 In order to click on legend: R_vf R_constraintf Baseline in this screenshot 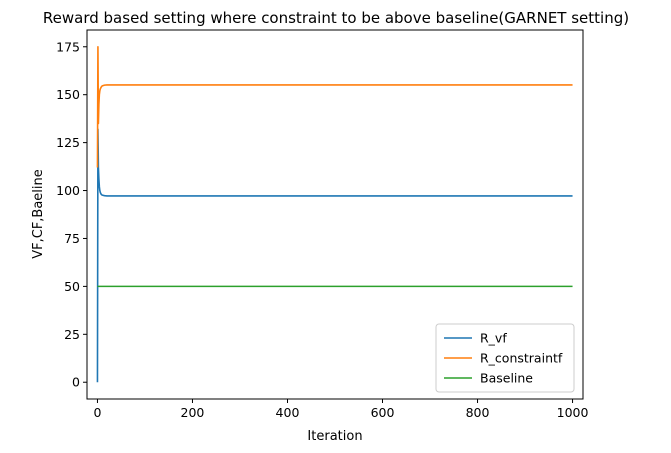, I will do `click(505, 358)`.